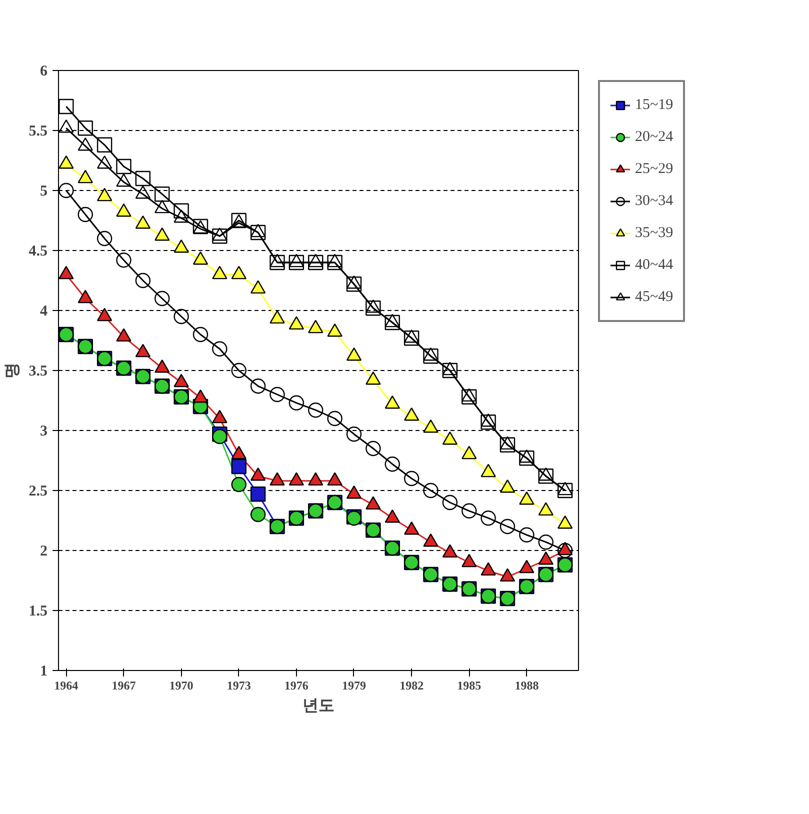  Describe the element at coordinates (654, 105) in the screenshot. I see `legend-label: 15~19` at that location.